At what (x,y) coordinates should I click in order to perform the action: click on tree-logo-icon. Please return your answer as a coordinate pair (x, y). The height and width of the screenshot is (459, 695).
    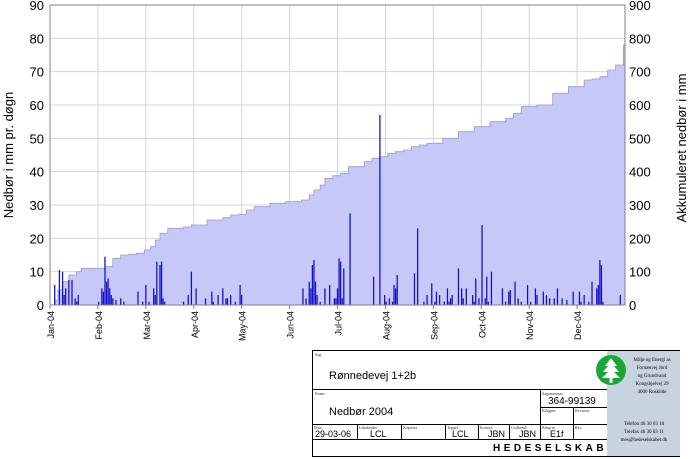
    Looking at the image, I should click on (611, 370).